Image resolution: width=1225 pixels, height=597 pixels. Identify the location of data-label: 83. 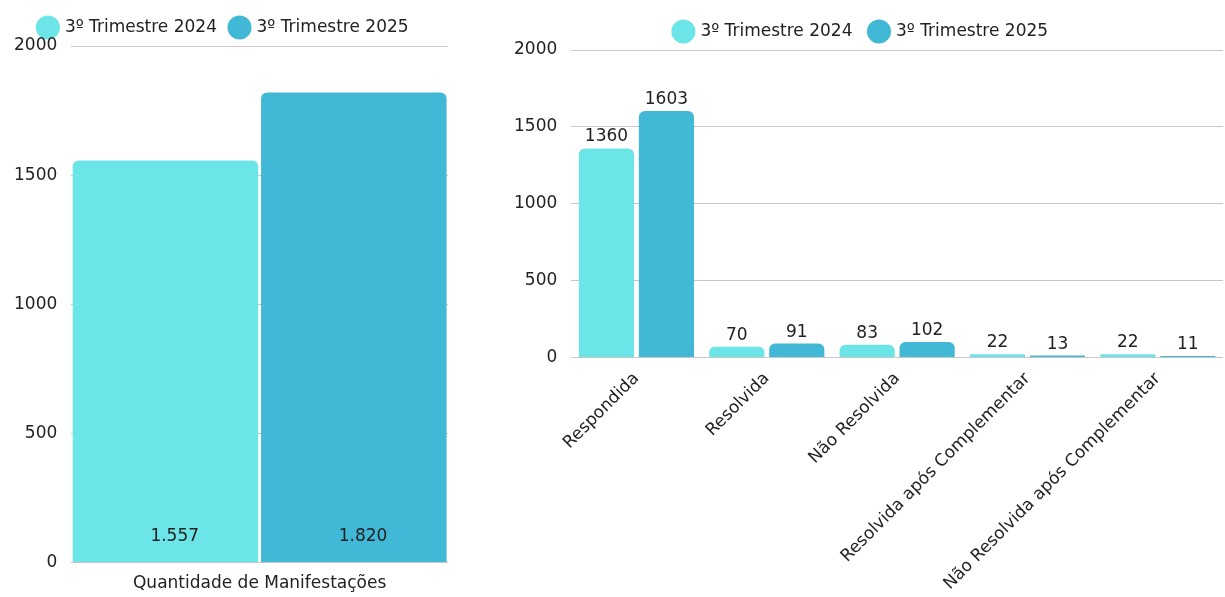
(867, 331).